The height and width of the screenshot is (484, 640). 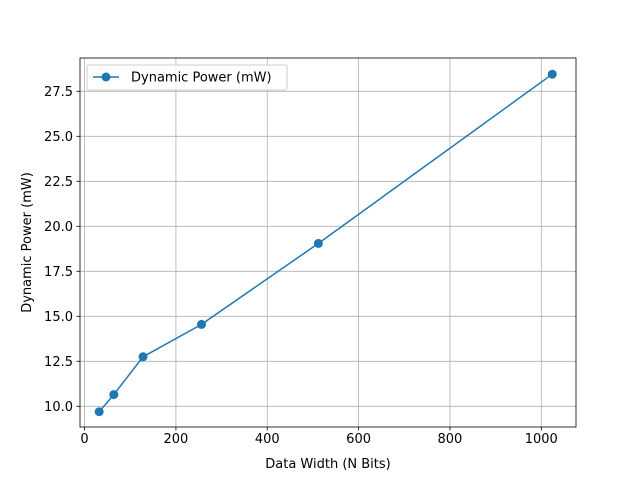 I want to click on x-tick-label: 800, so click(x=450, y=439).